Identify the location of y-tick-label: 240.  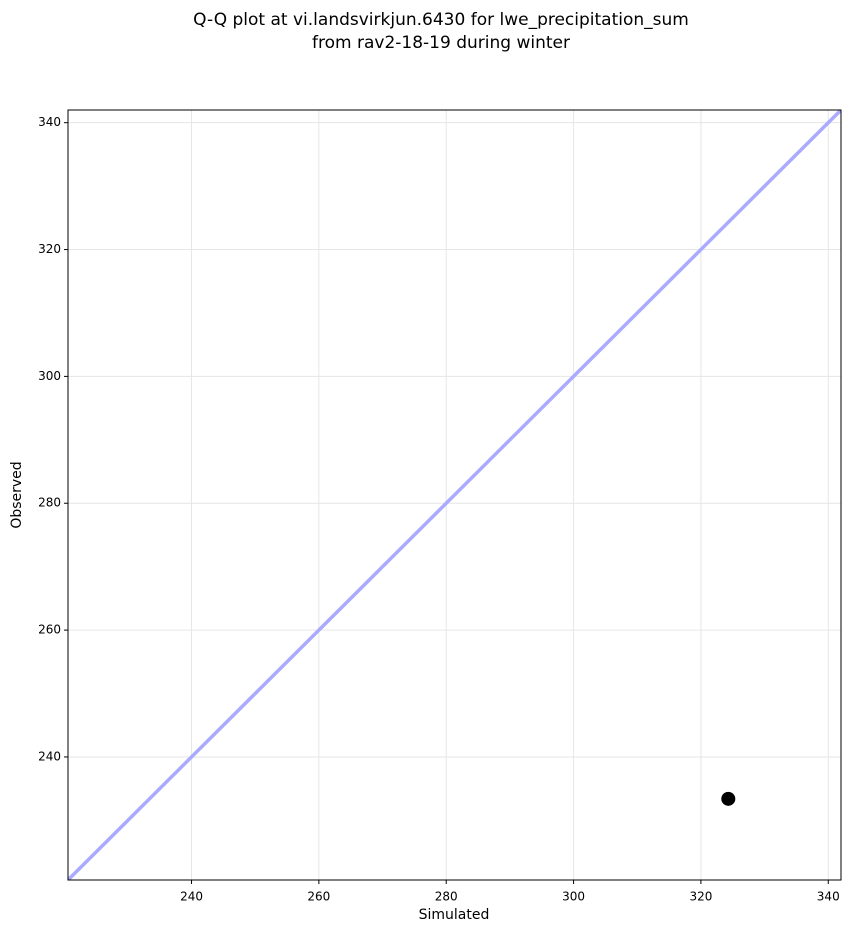
(49, 756).